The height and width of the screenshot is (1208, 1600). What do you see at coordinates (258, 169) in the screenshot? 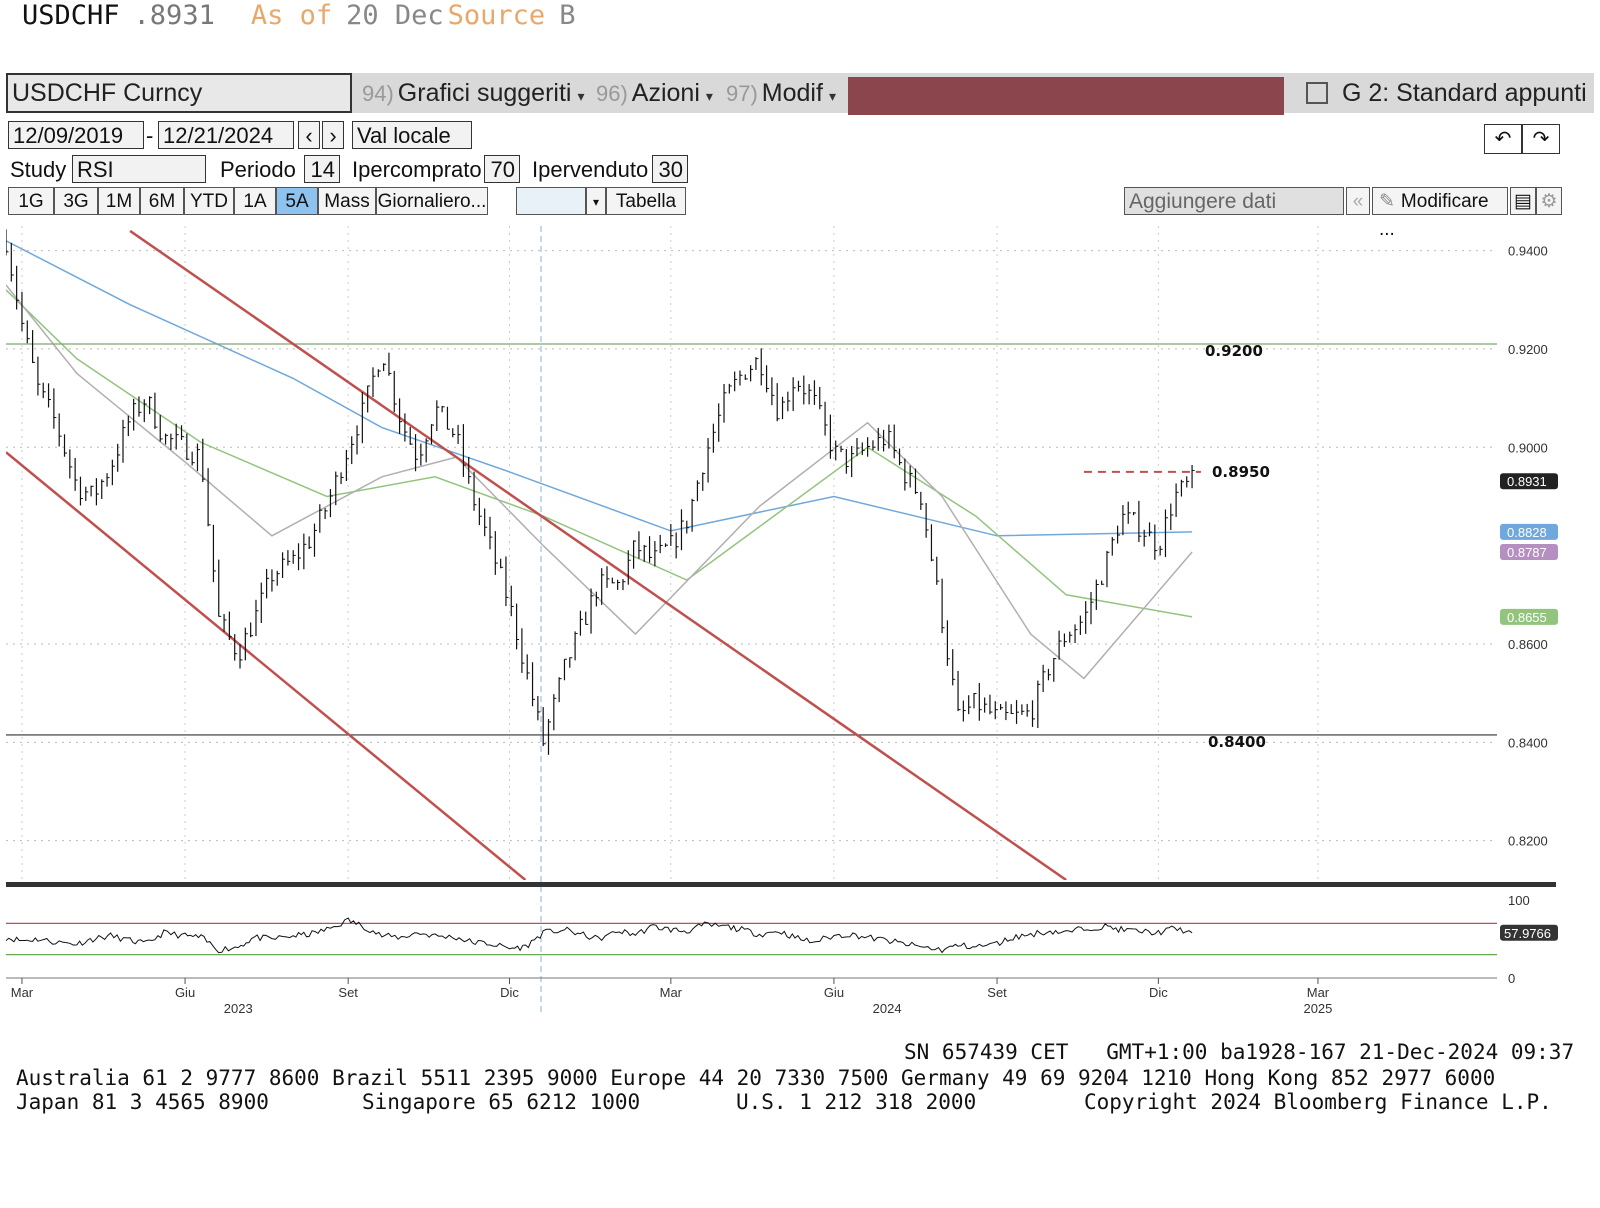
I see `period-label: Periodo` at bounding box center [258, 169].